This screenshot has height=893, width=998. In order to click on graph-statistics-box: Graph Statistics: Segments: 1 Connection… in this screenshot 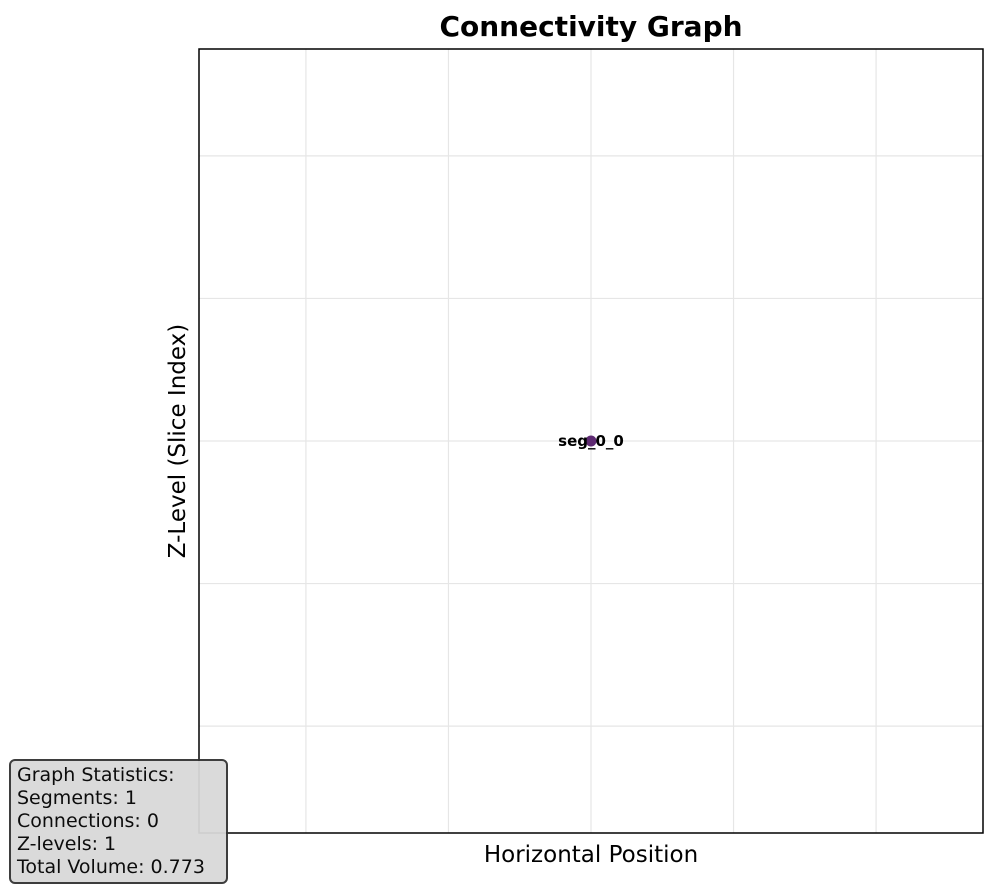, I will do `click(118, 821)`.